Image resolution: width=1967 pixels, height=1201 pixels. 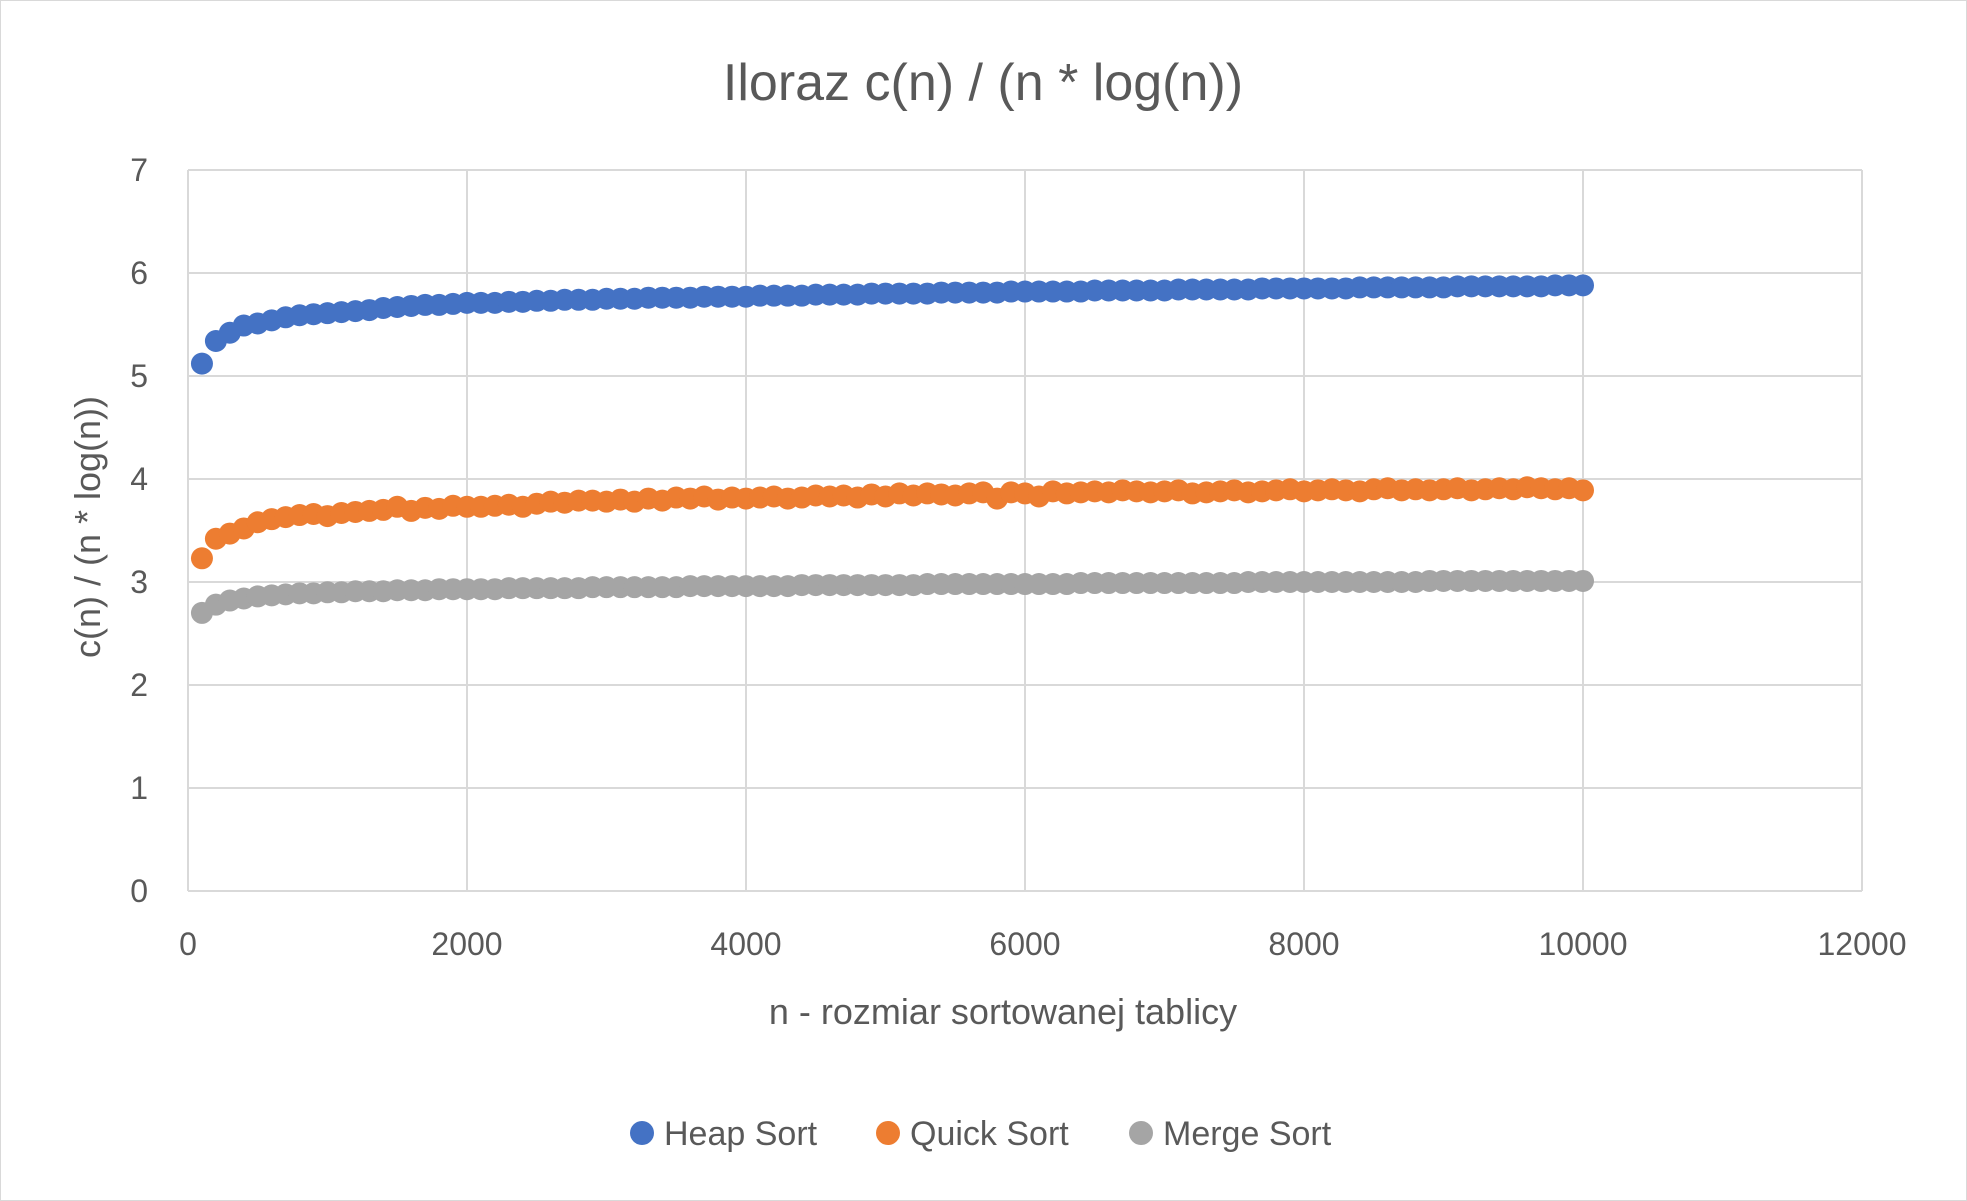 What do you see at coordinates (989, 1134) in the screenshot?
I see `legend-label: Quick Sort` at bounding box center [989, 1134].